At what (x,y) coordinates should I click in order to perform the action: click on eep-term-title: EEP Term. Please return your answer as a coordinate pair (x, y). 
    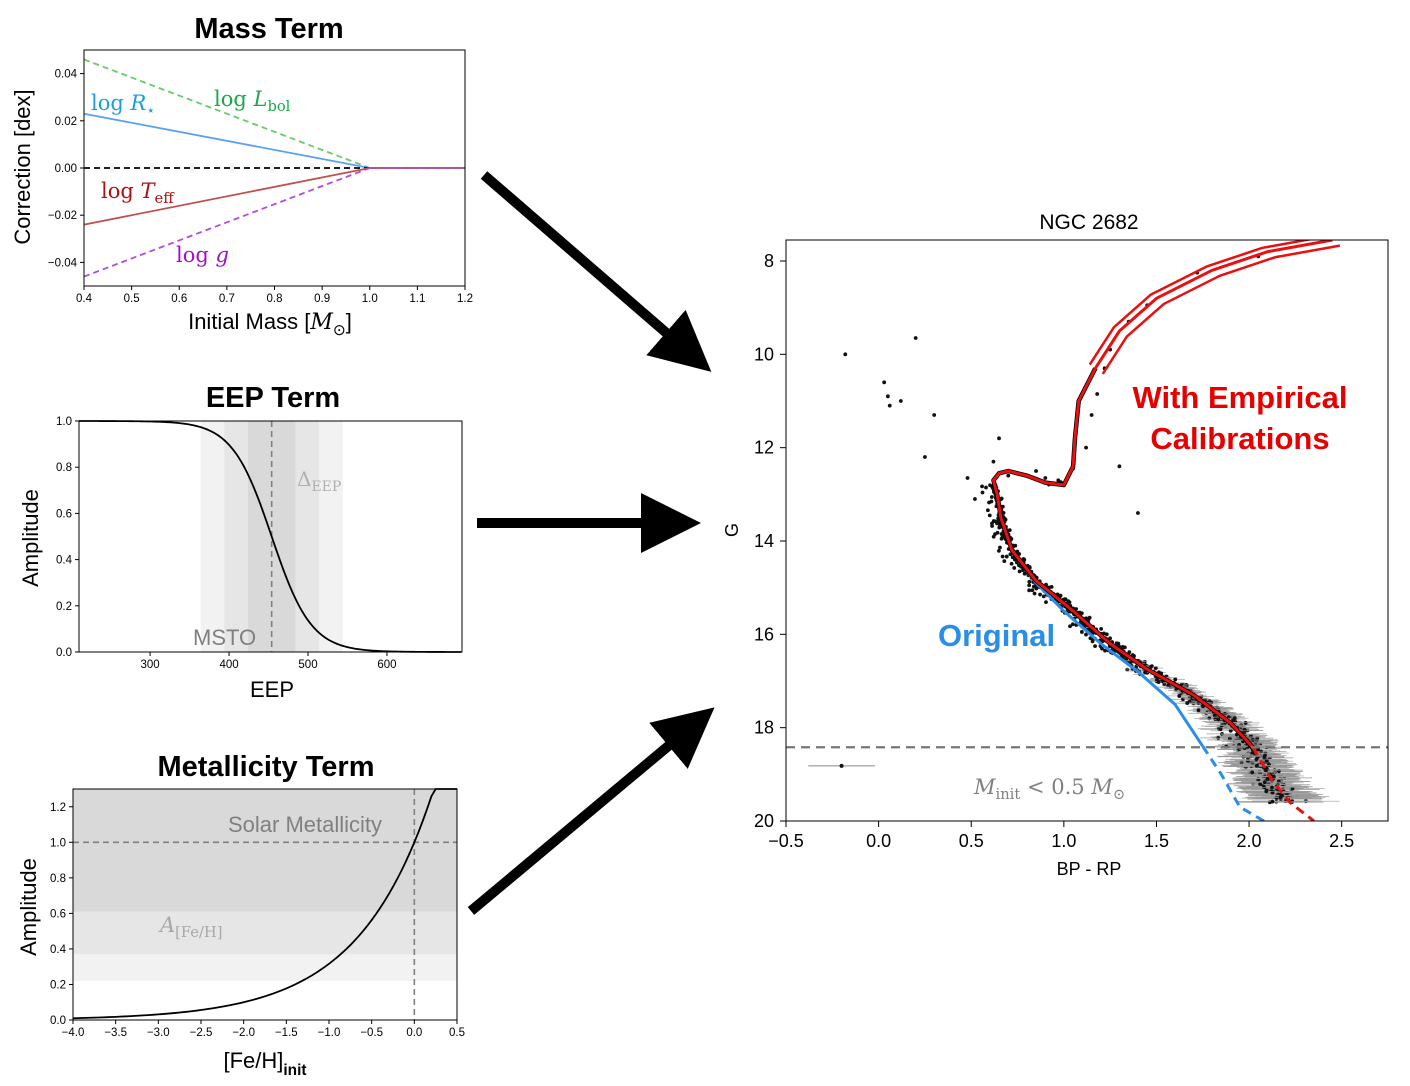
    Looking at the image, I should click on (273, 398).